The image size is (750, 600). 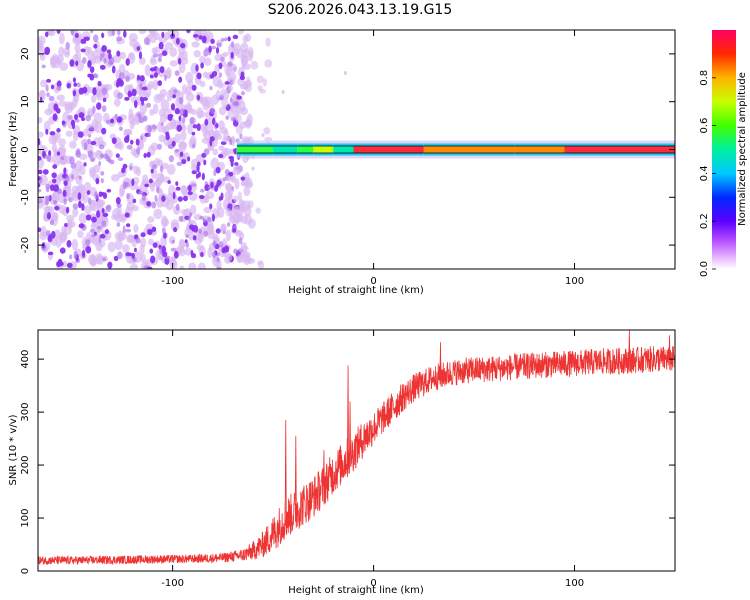 What do you see at coordinates (25, 245) in the screenshot?
I see `y-tick-label: -20` at bounding box center [25, 245].